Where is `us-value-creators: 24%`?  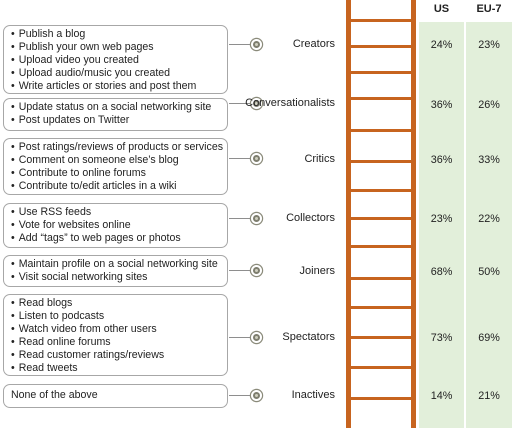
us-value-creators: 24% is located at coordinates (441, 45).